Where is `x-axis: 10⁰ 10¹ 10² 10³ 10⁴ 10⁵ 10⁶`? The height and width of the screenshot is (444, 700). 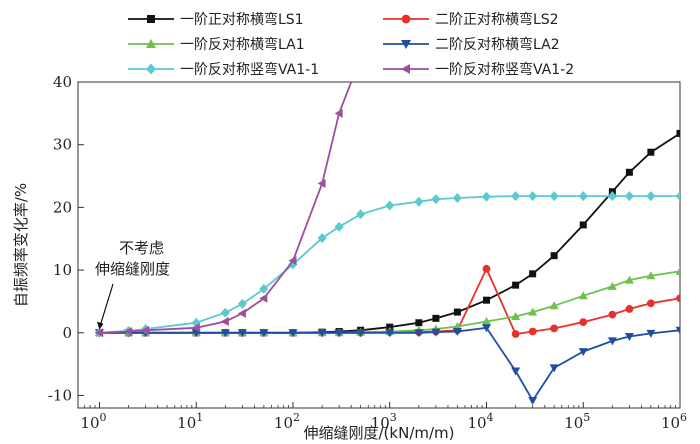
x-axis: 10⁰ 10¹ 10² 10³ 10⁴ 10⁵ 10⁶ is located at coordinates (383, 417).